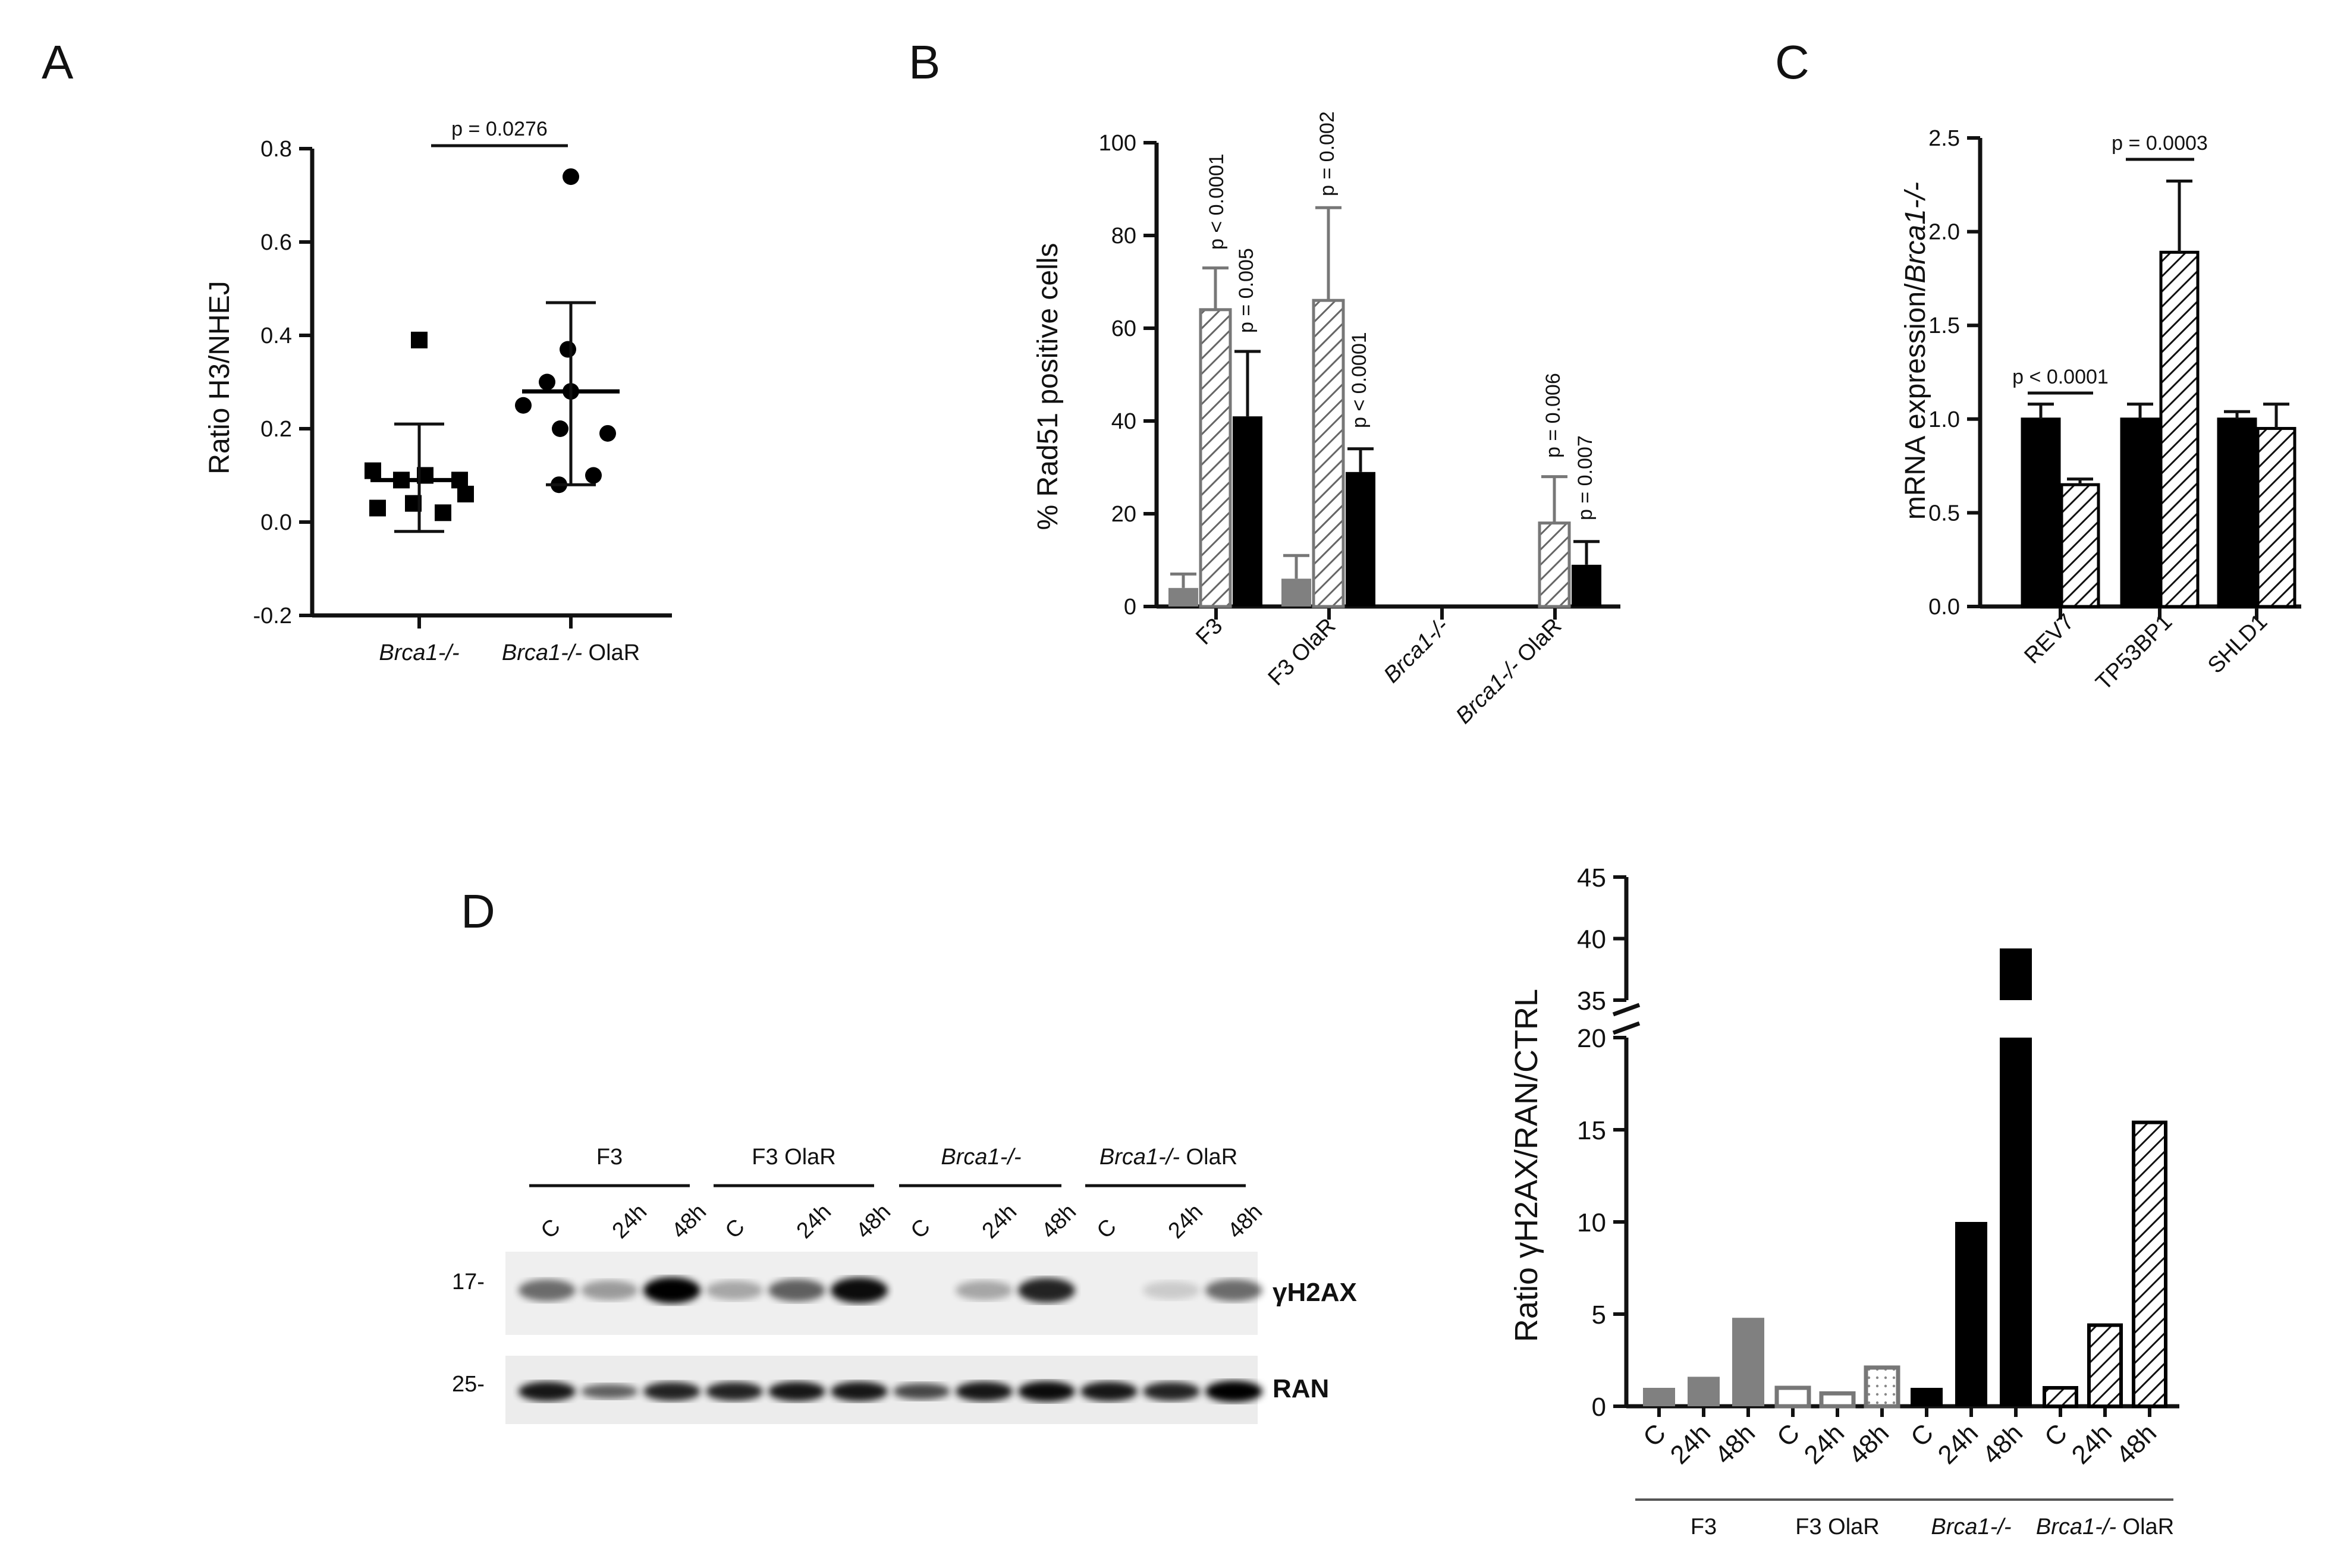 This screenshot has height=1568, width=2350. I want to click on panel-a-y-tick-label: -0.2, so click(272, 616).